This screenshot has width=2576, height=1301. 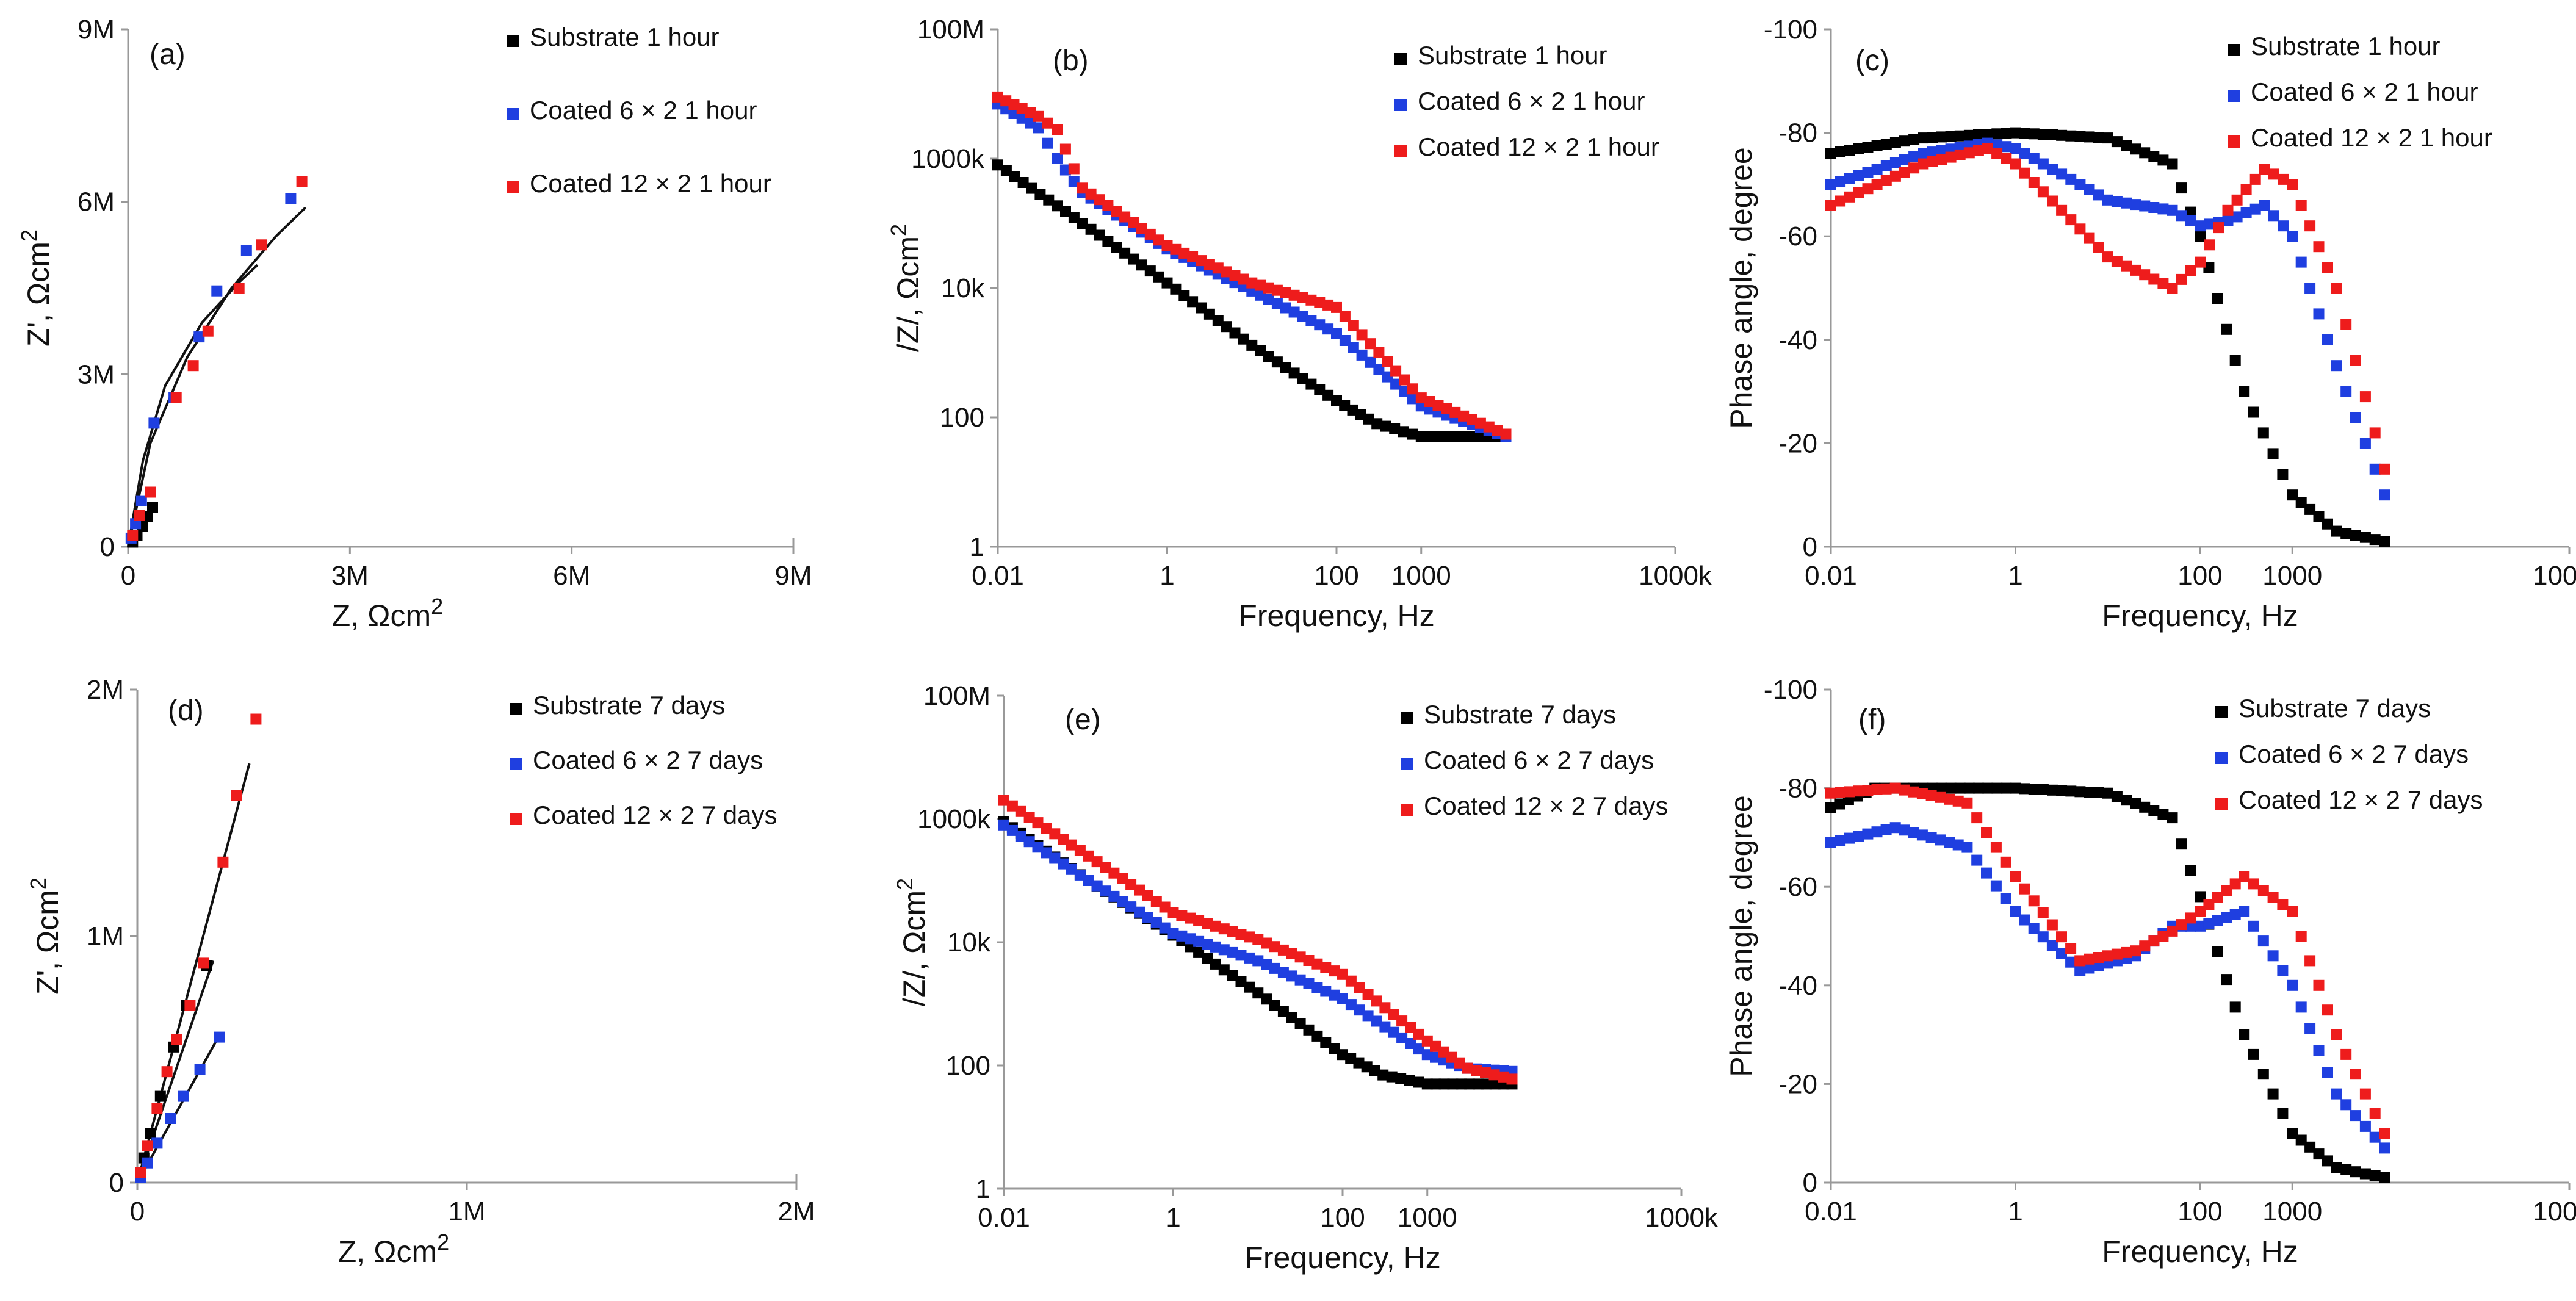 What do you see at coordinates (1797, 237) in the screenshot?
I see `y-tick-label: -60` at bounding box center [1797, 237].